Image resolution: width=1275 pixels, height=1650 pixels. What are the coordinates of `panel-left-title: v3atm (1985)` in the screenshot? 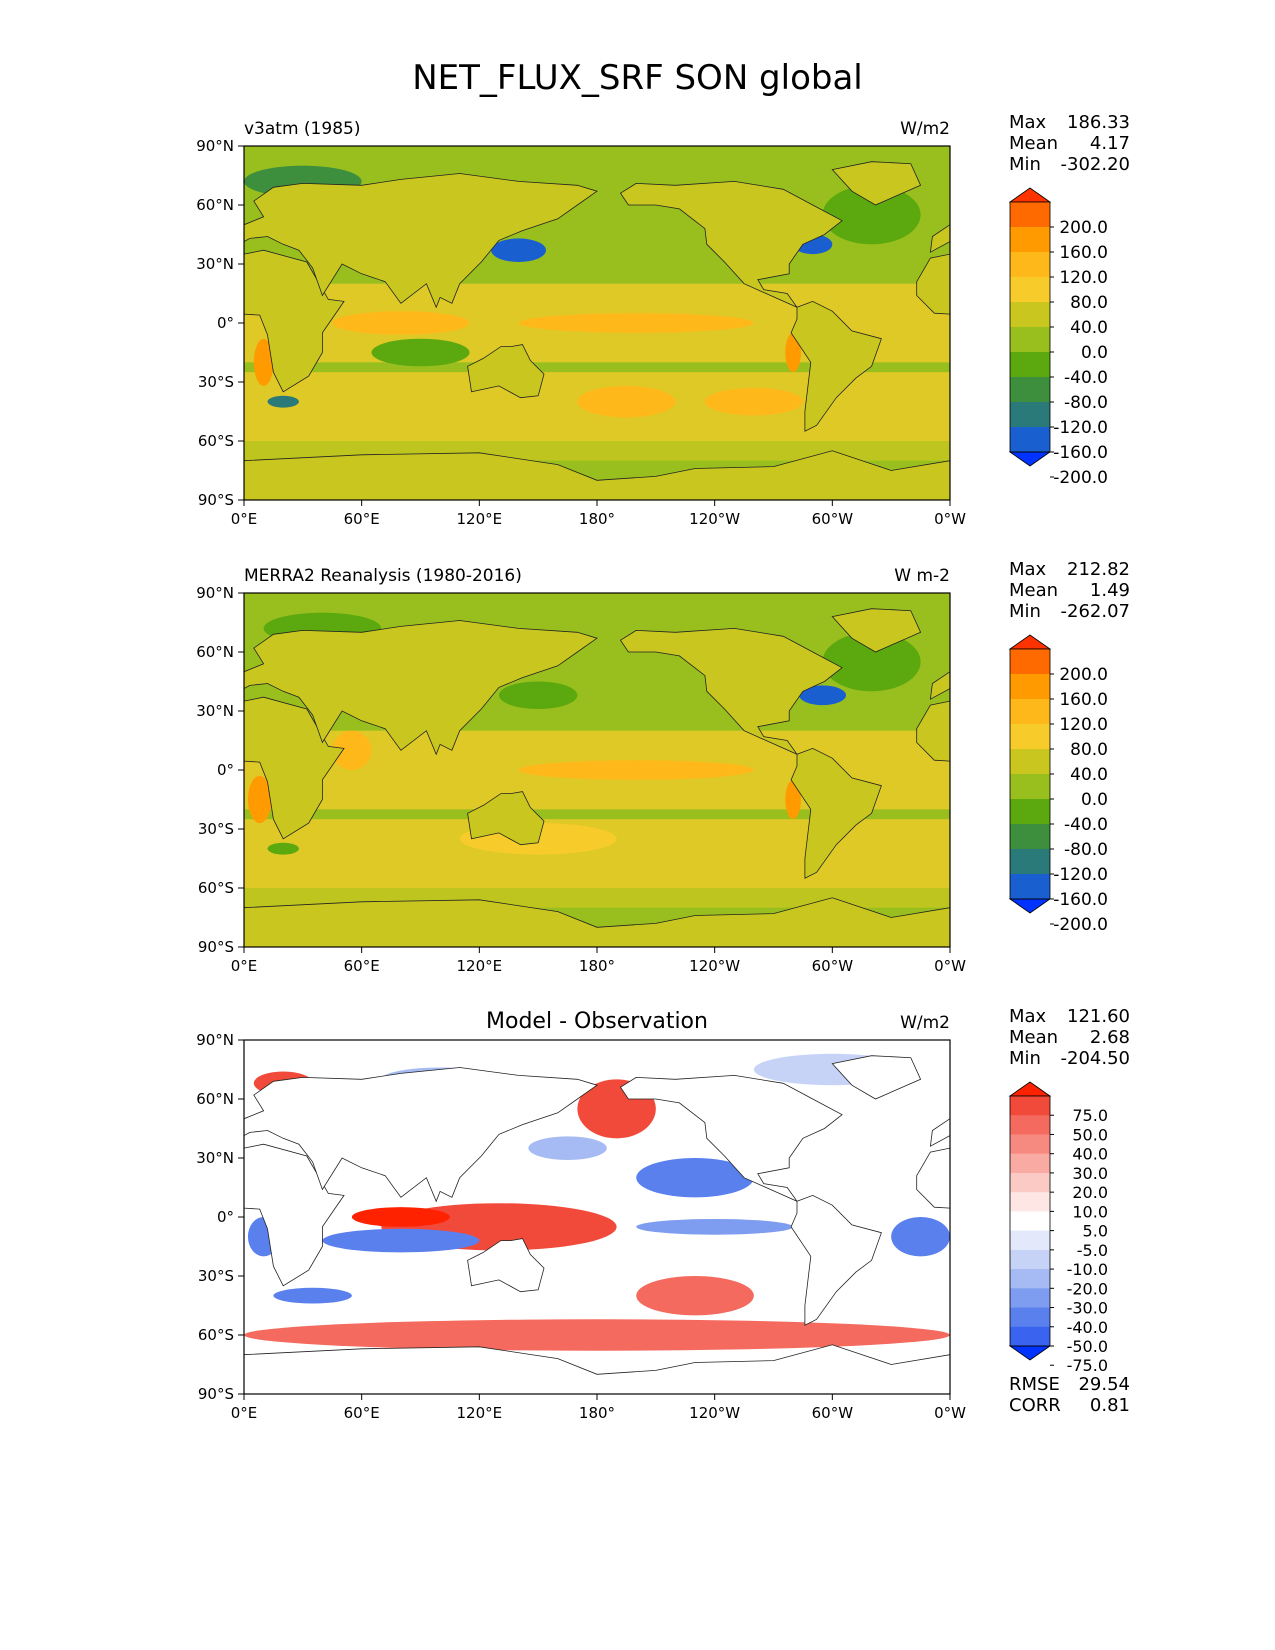 It's located at (302, 129).